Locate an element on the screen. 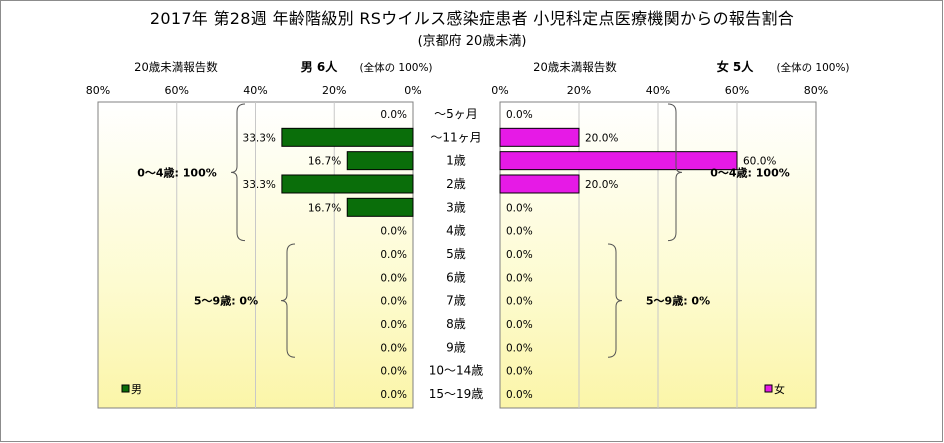 This screenshot has height=443, width=944. male-tick-label: 20% is located at coordinates (334, 90).